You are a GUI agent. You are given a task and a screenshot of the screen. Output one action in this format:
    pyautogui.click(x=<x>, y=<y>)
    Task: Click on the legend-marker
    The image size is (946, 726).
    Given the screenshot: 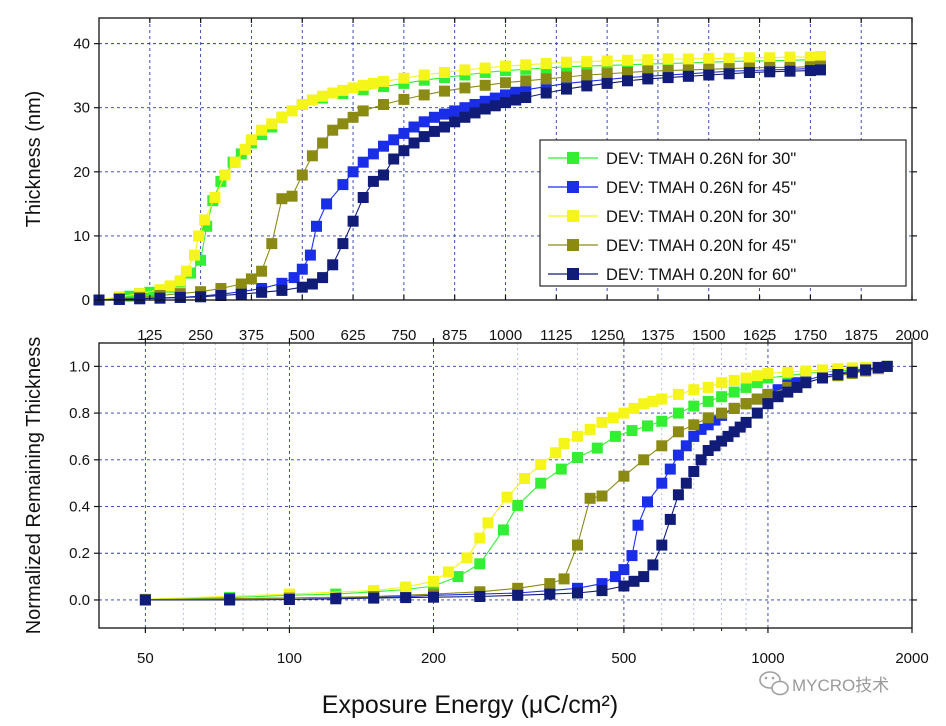 What is the action you would take?
    pyautogui.click(x=573, y=158)
    